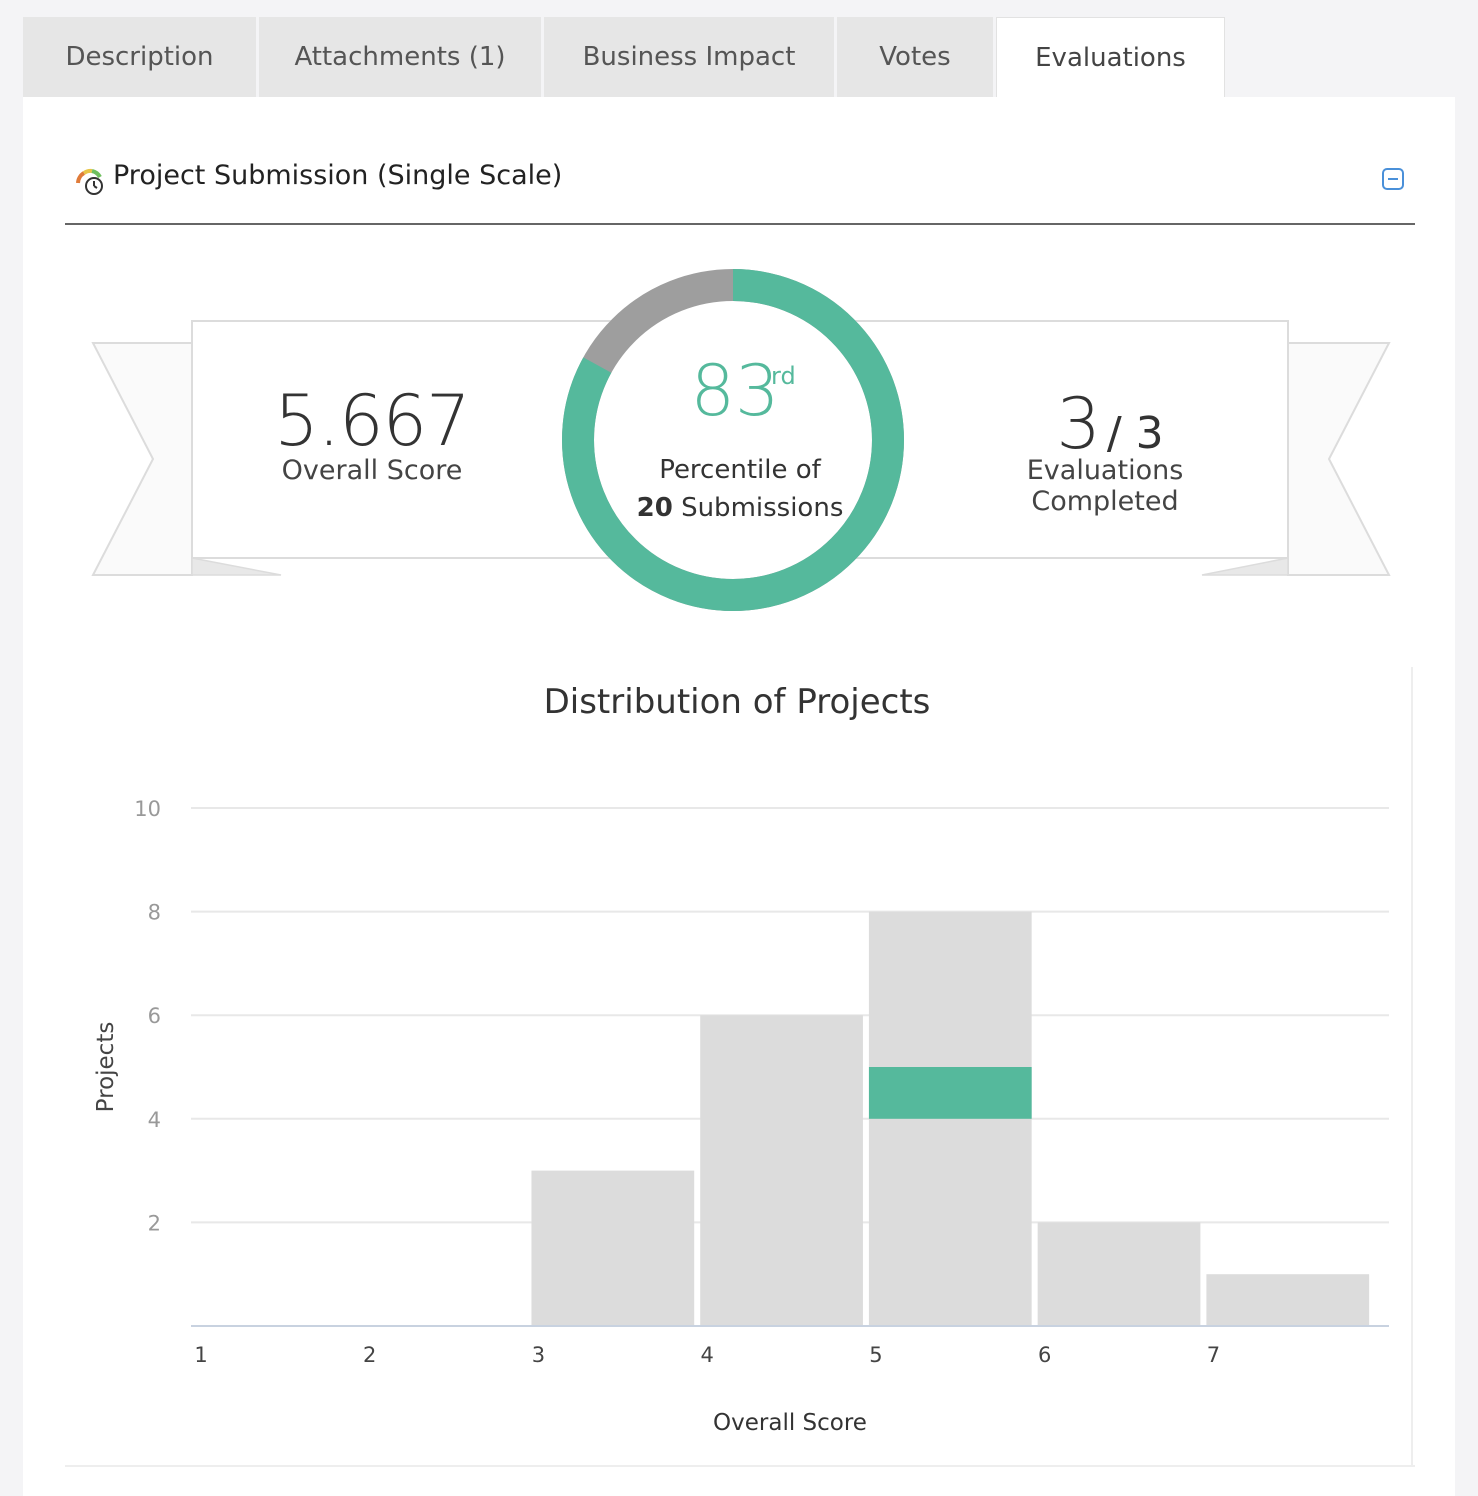 The image size is (1478, 1496). What do you see at coordinates (538, 1355) in the screenshot?
I see `x-tick-label: 3` at bounding box center [538, 1355].